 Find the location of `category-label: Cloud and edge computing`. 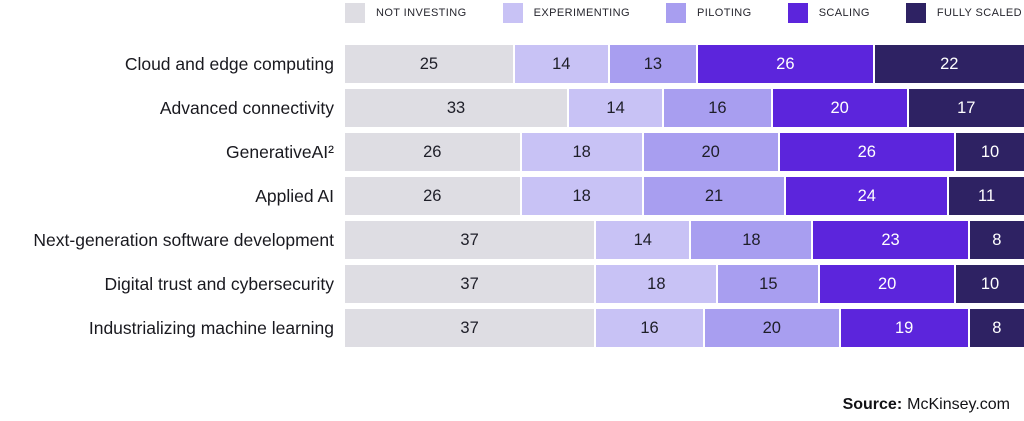

category-label: Cloud and edge computing is located at coordinates (229, 63).